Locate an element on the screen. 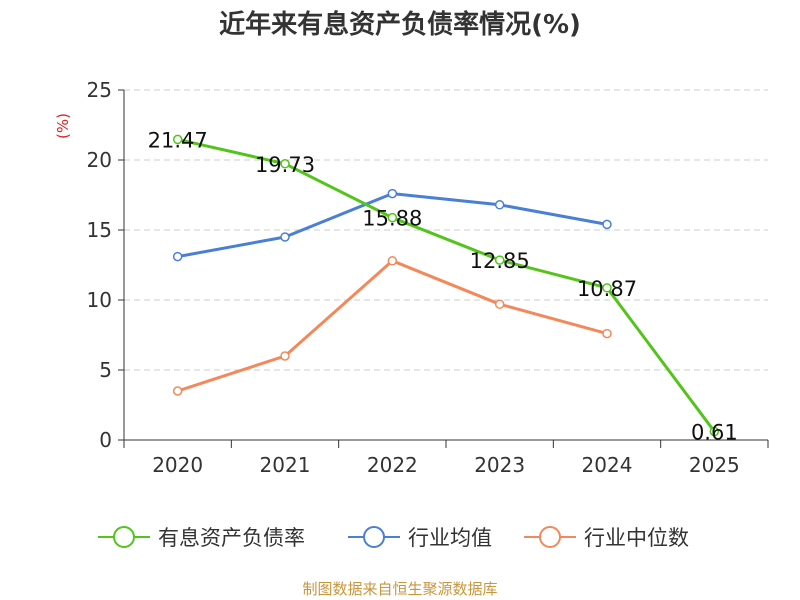 Image resolution: width=800 pixels, height=600 pixels. y-tick-label: 5 is located at coordinates (105, 370).